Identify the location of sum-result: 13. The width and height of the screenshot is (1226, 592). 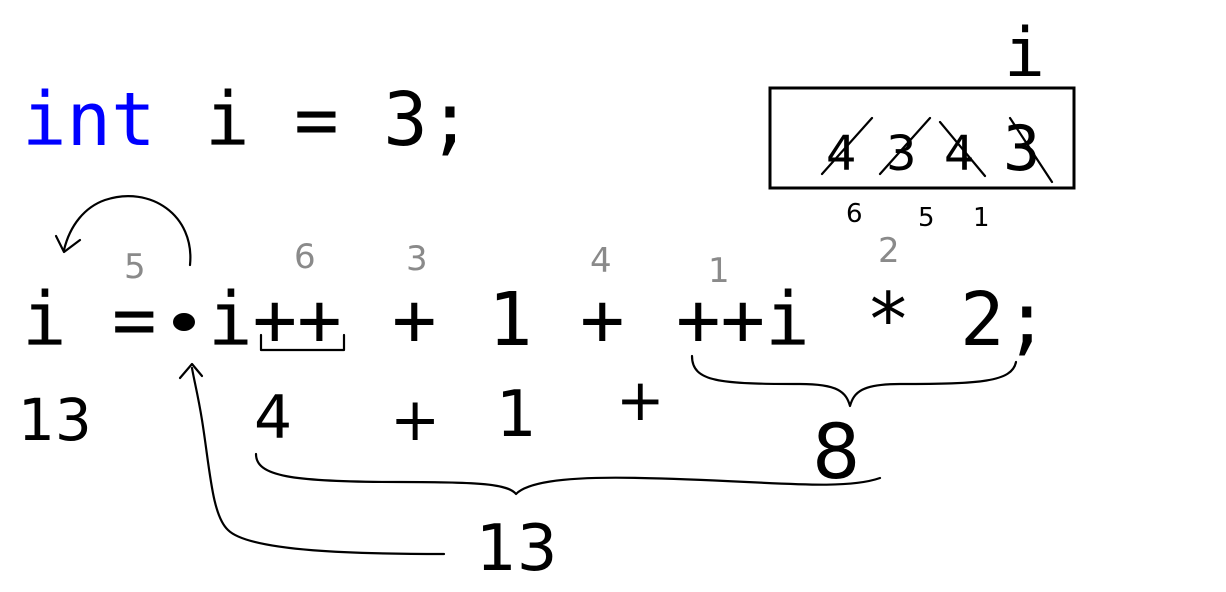
(516, 549).